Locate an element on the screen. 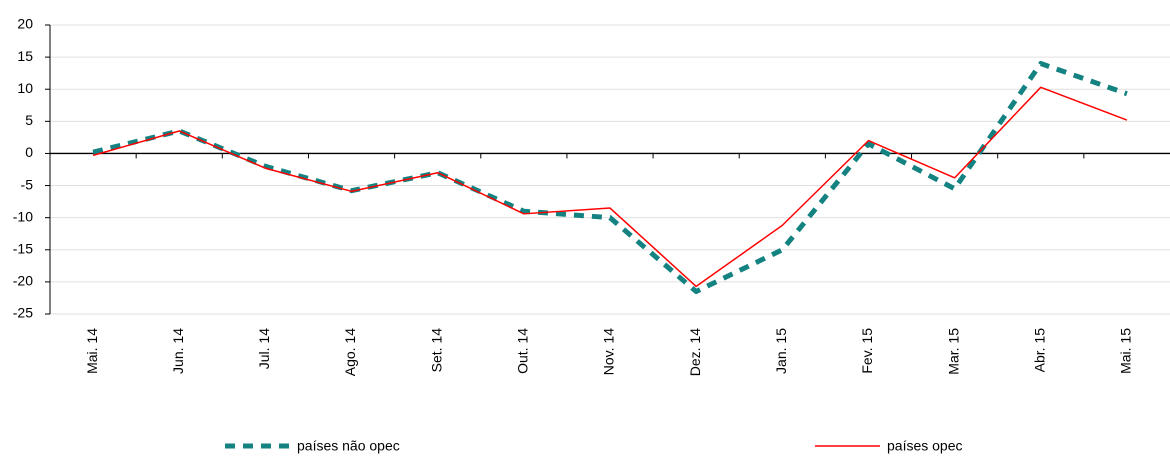 Image resolution: width=1170 pixels, height=461 pixels. x-tick-label: Fev. 15 is located at coordinates (867, 351).